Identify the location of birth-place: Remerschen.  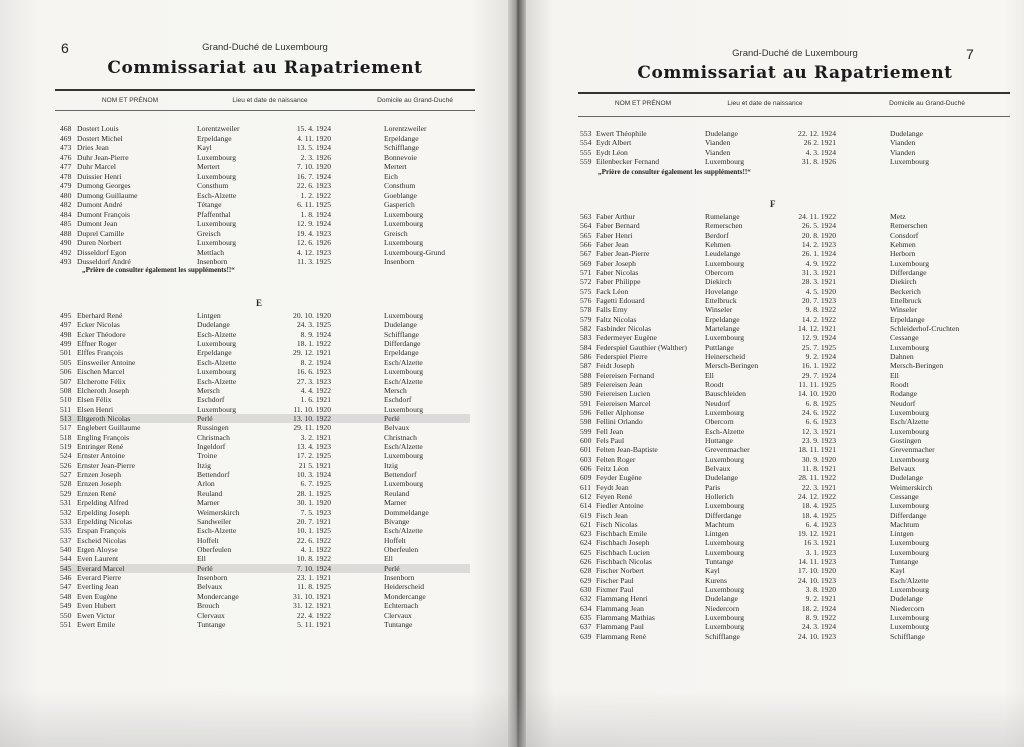
(724, 226).